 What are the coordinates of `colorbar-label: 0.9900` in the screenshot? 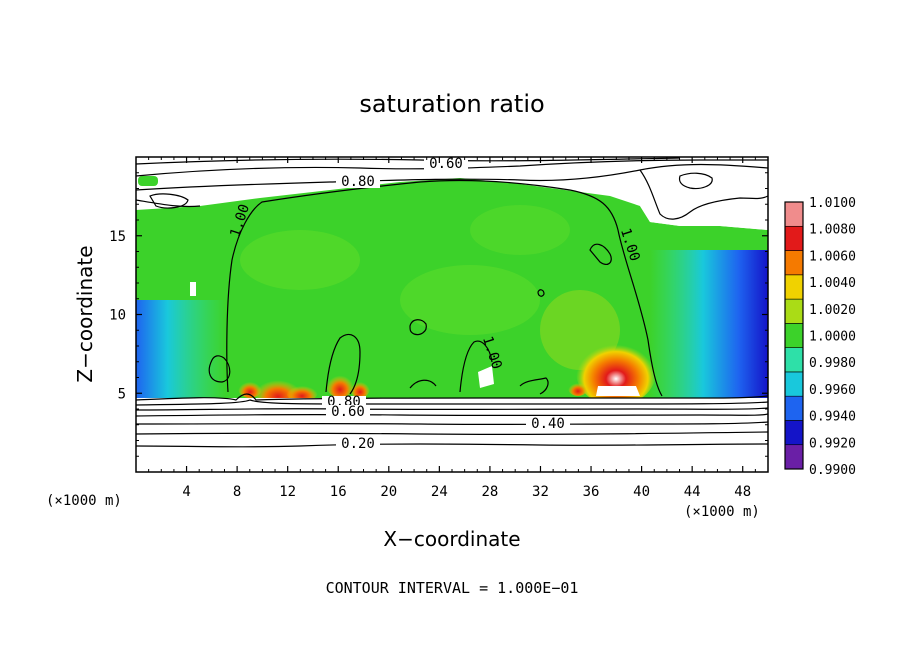 It's located at (832, 470).